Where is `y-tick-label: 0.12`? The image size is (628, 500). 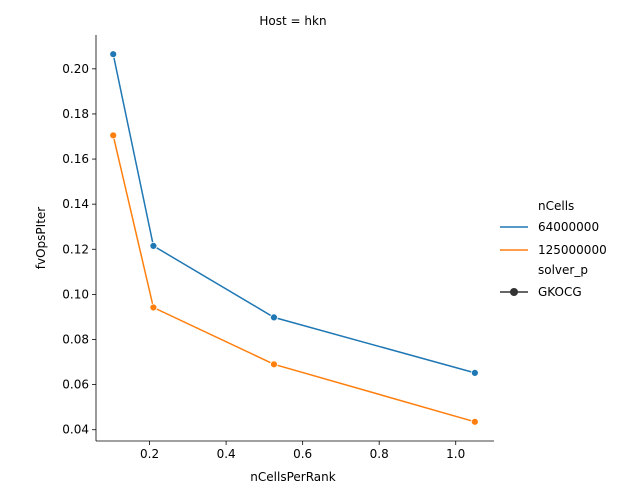 y-tick-label: 0.12 is located at coordinates (75, 249).